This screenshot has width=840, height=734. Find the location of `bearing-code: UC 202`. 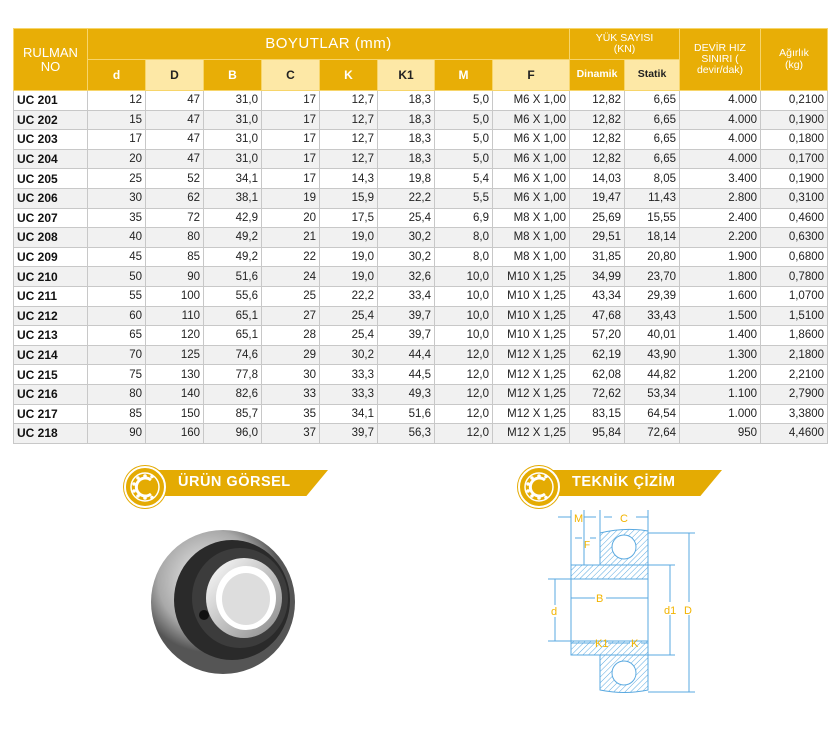

bearing-code: UC 202 is located at coordinates (50, 120).